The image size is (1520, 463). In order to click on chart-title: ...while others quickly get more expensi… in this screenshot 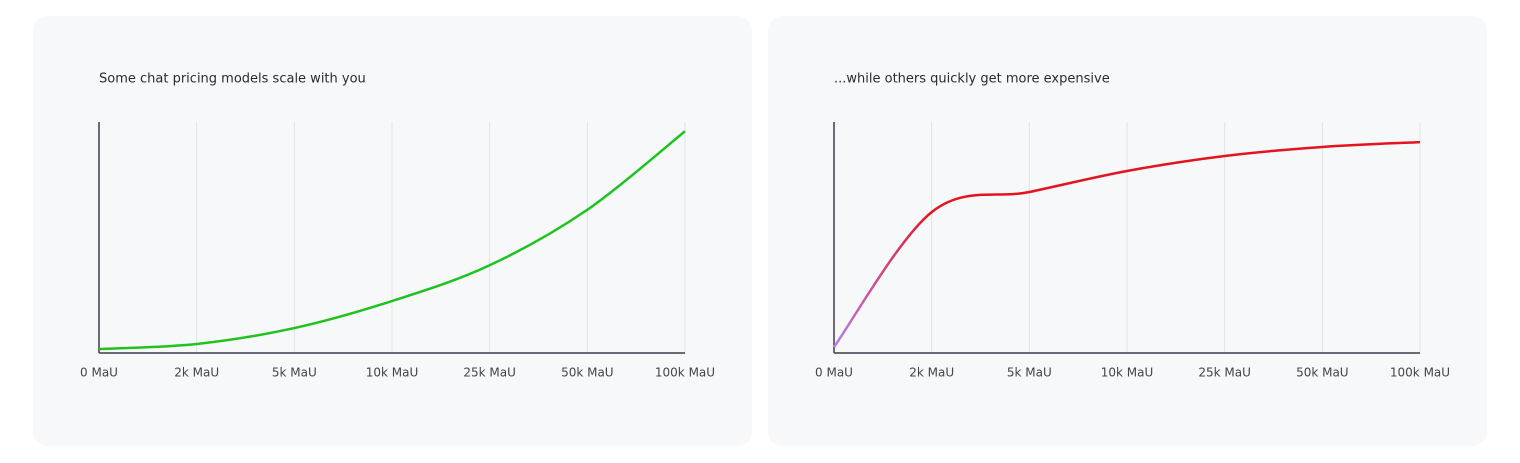, I will do `click(972, 79)`.